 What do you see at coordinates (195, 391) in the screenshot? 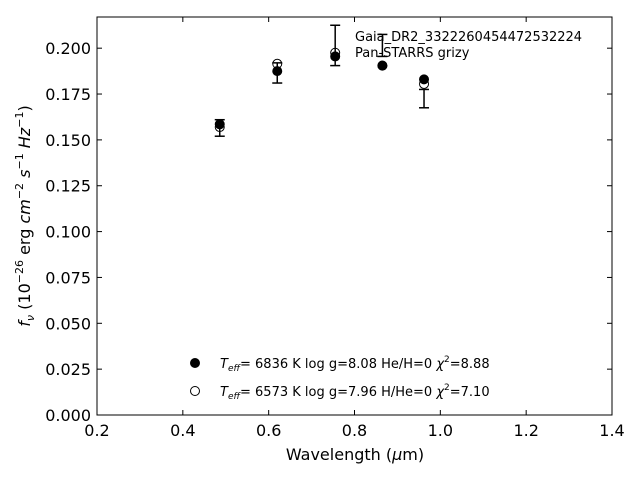
I see `legend-marker-open` at bounding box center [195, 391].